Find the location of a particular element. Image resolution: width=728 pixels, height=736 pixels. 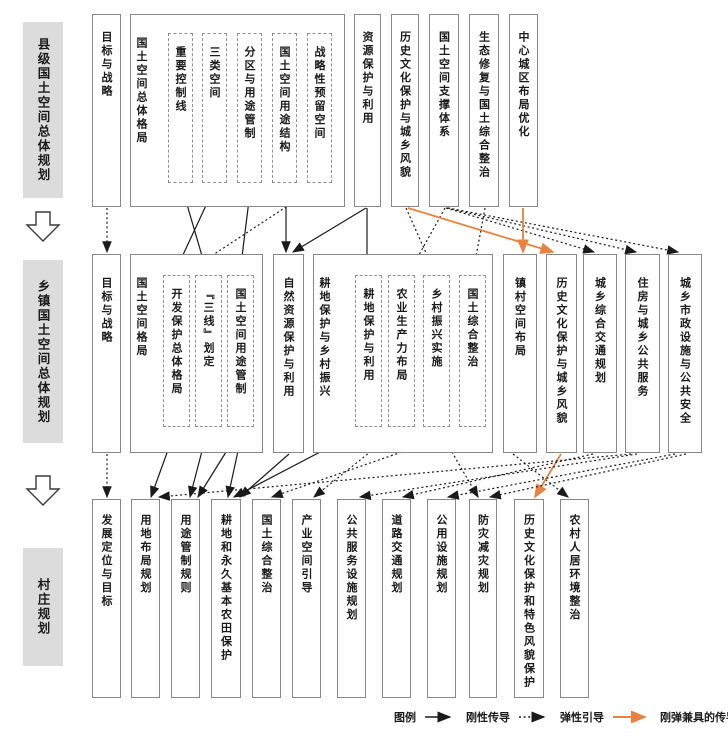

node-label: 道路交通规划 is located at coordinates (396, 554).